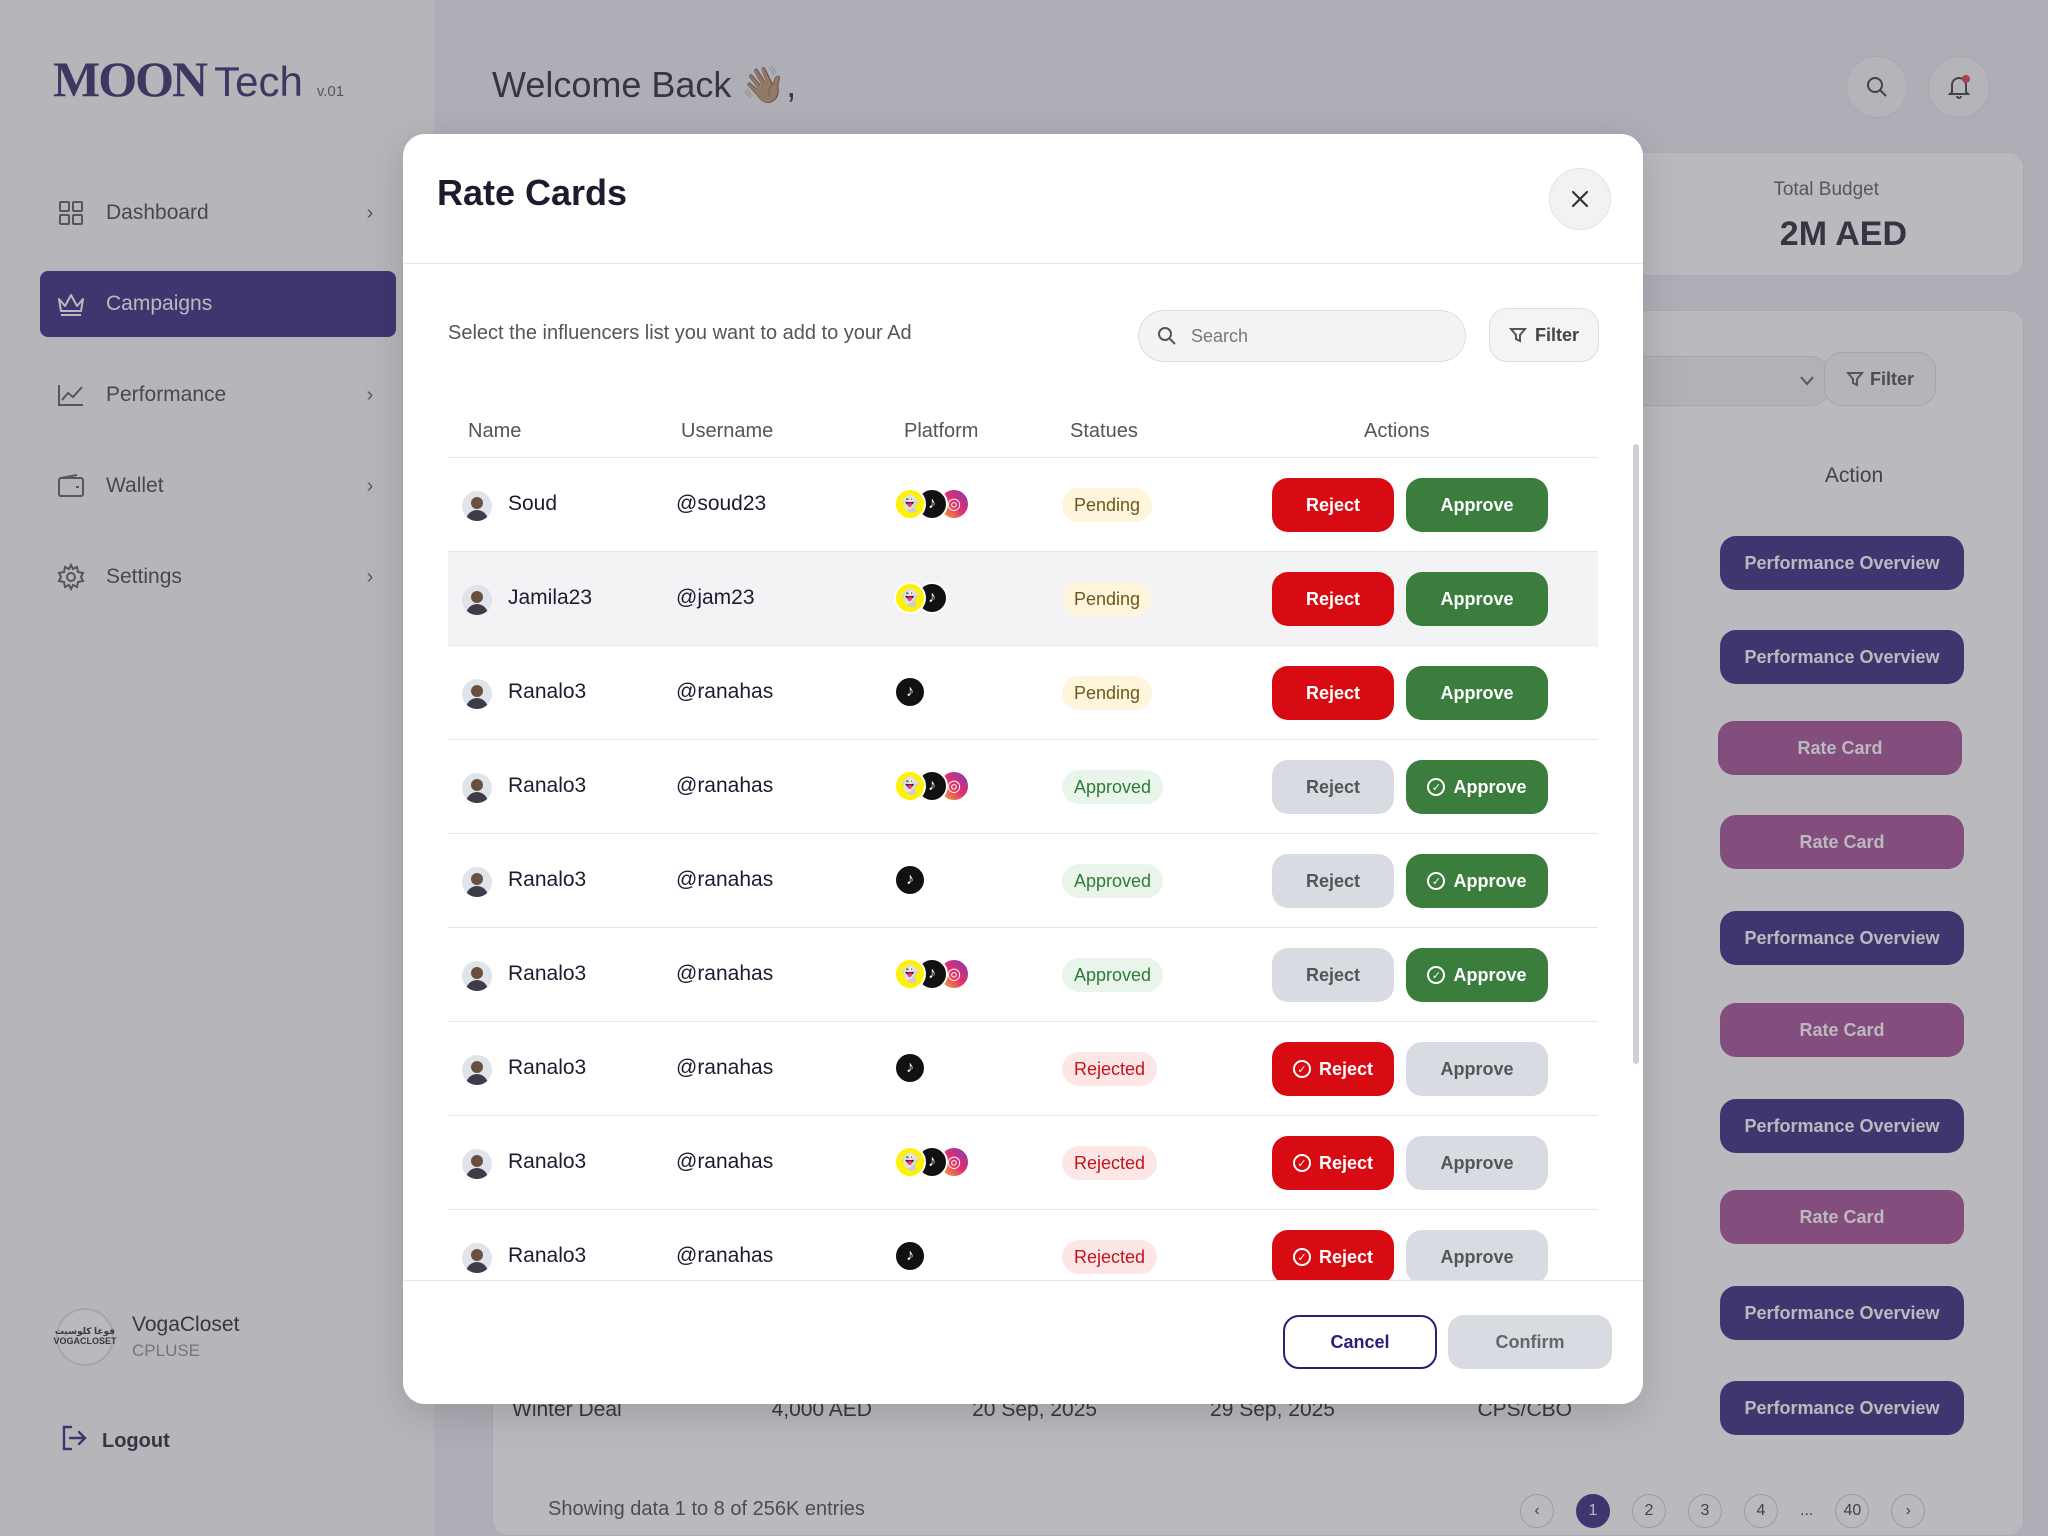 The height and width of the screenshot is (1536, 2048). Describe the element at coordinates (115, 1441) in the screenshot. I see `logout-button: Logout` at that location.